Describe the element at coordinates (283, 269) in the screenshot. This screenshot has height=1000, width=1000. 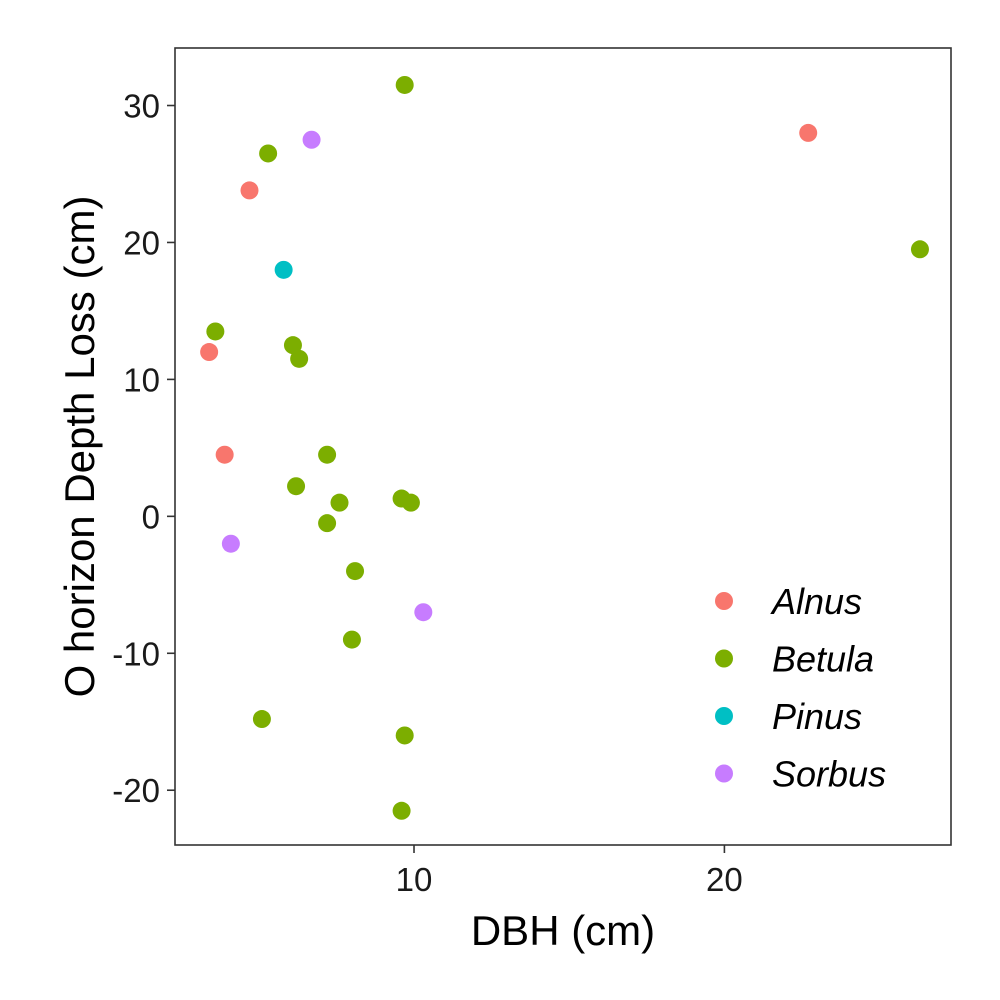
I see `point-pinus` at that location.